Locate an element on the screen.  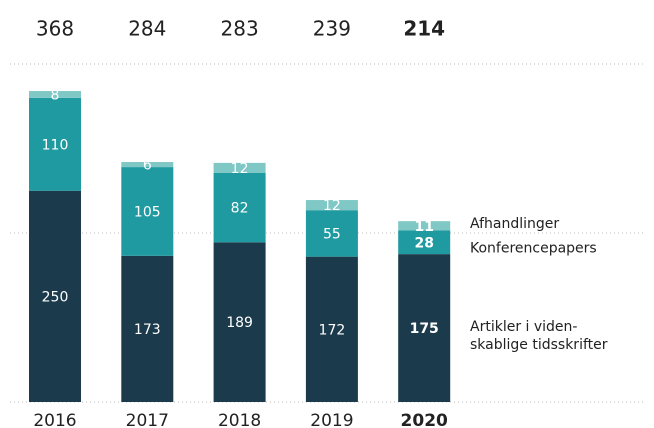
value-label: 6 is located at coordinates (147, 166).